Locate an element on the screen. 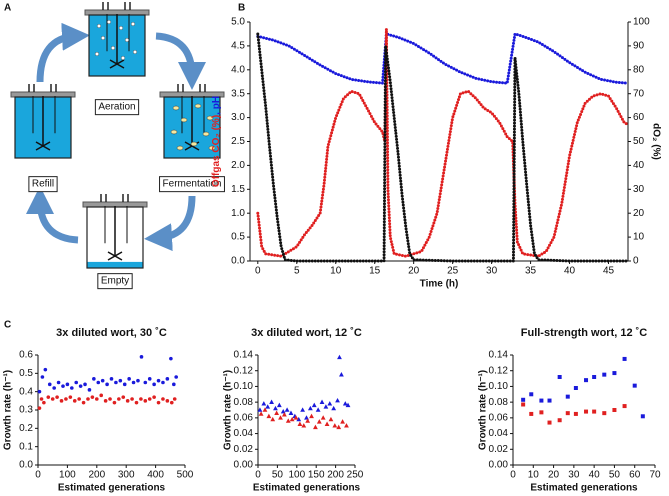 This screenshot has height=496, width=669. x-tick-label: 25 is located at coordinates (453, 271).